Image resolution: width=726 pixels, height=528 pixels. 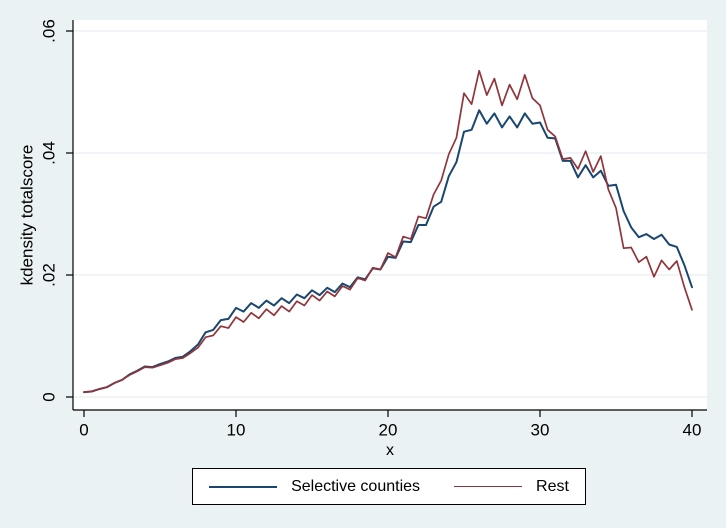 I want to click on legend-label: Selective counties, so click(x=356, y=486).